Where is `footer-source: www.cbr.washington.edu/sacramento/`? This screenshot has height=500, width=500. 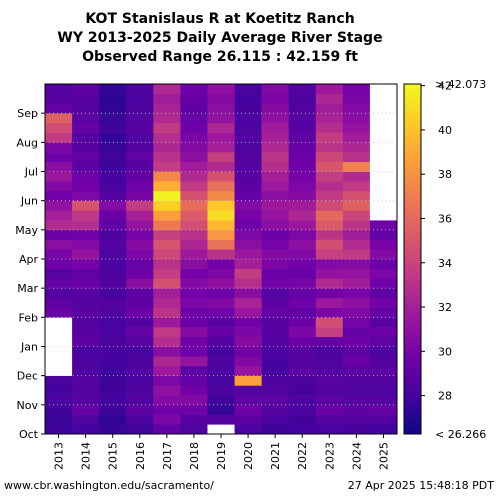
footer-source: www.cbr.washington.edu/sacramento/ is located at coordinates (109, 485).